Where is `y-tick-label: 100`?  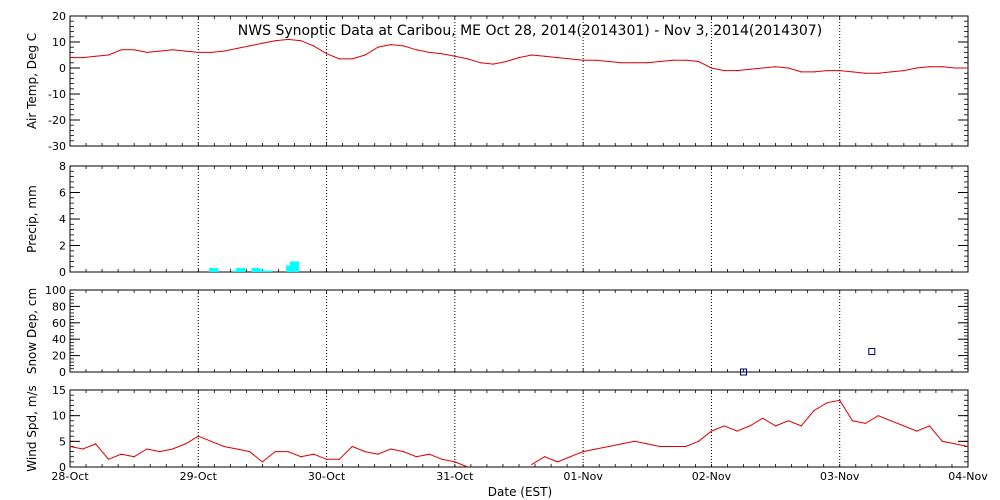 y-tick-label: 100 is located at coordinates (55, 290).